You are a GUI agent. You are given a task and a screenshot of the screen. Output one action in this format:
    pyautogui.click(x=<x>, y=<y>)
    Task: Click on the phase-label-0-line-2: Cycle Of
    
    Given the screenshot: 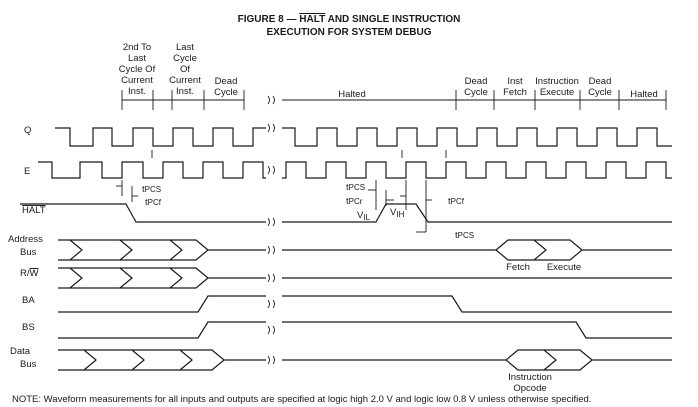 What is the action you would take?
    pyautogui.click(x=137, y=69)
    